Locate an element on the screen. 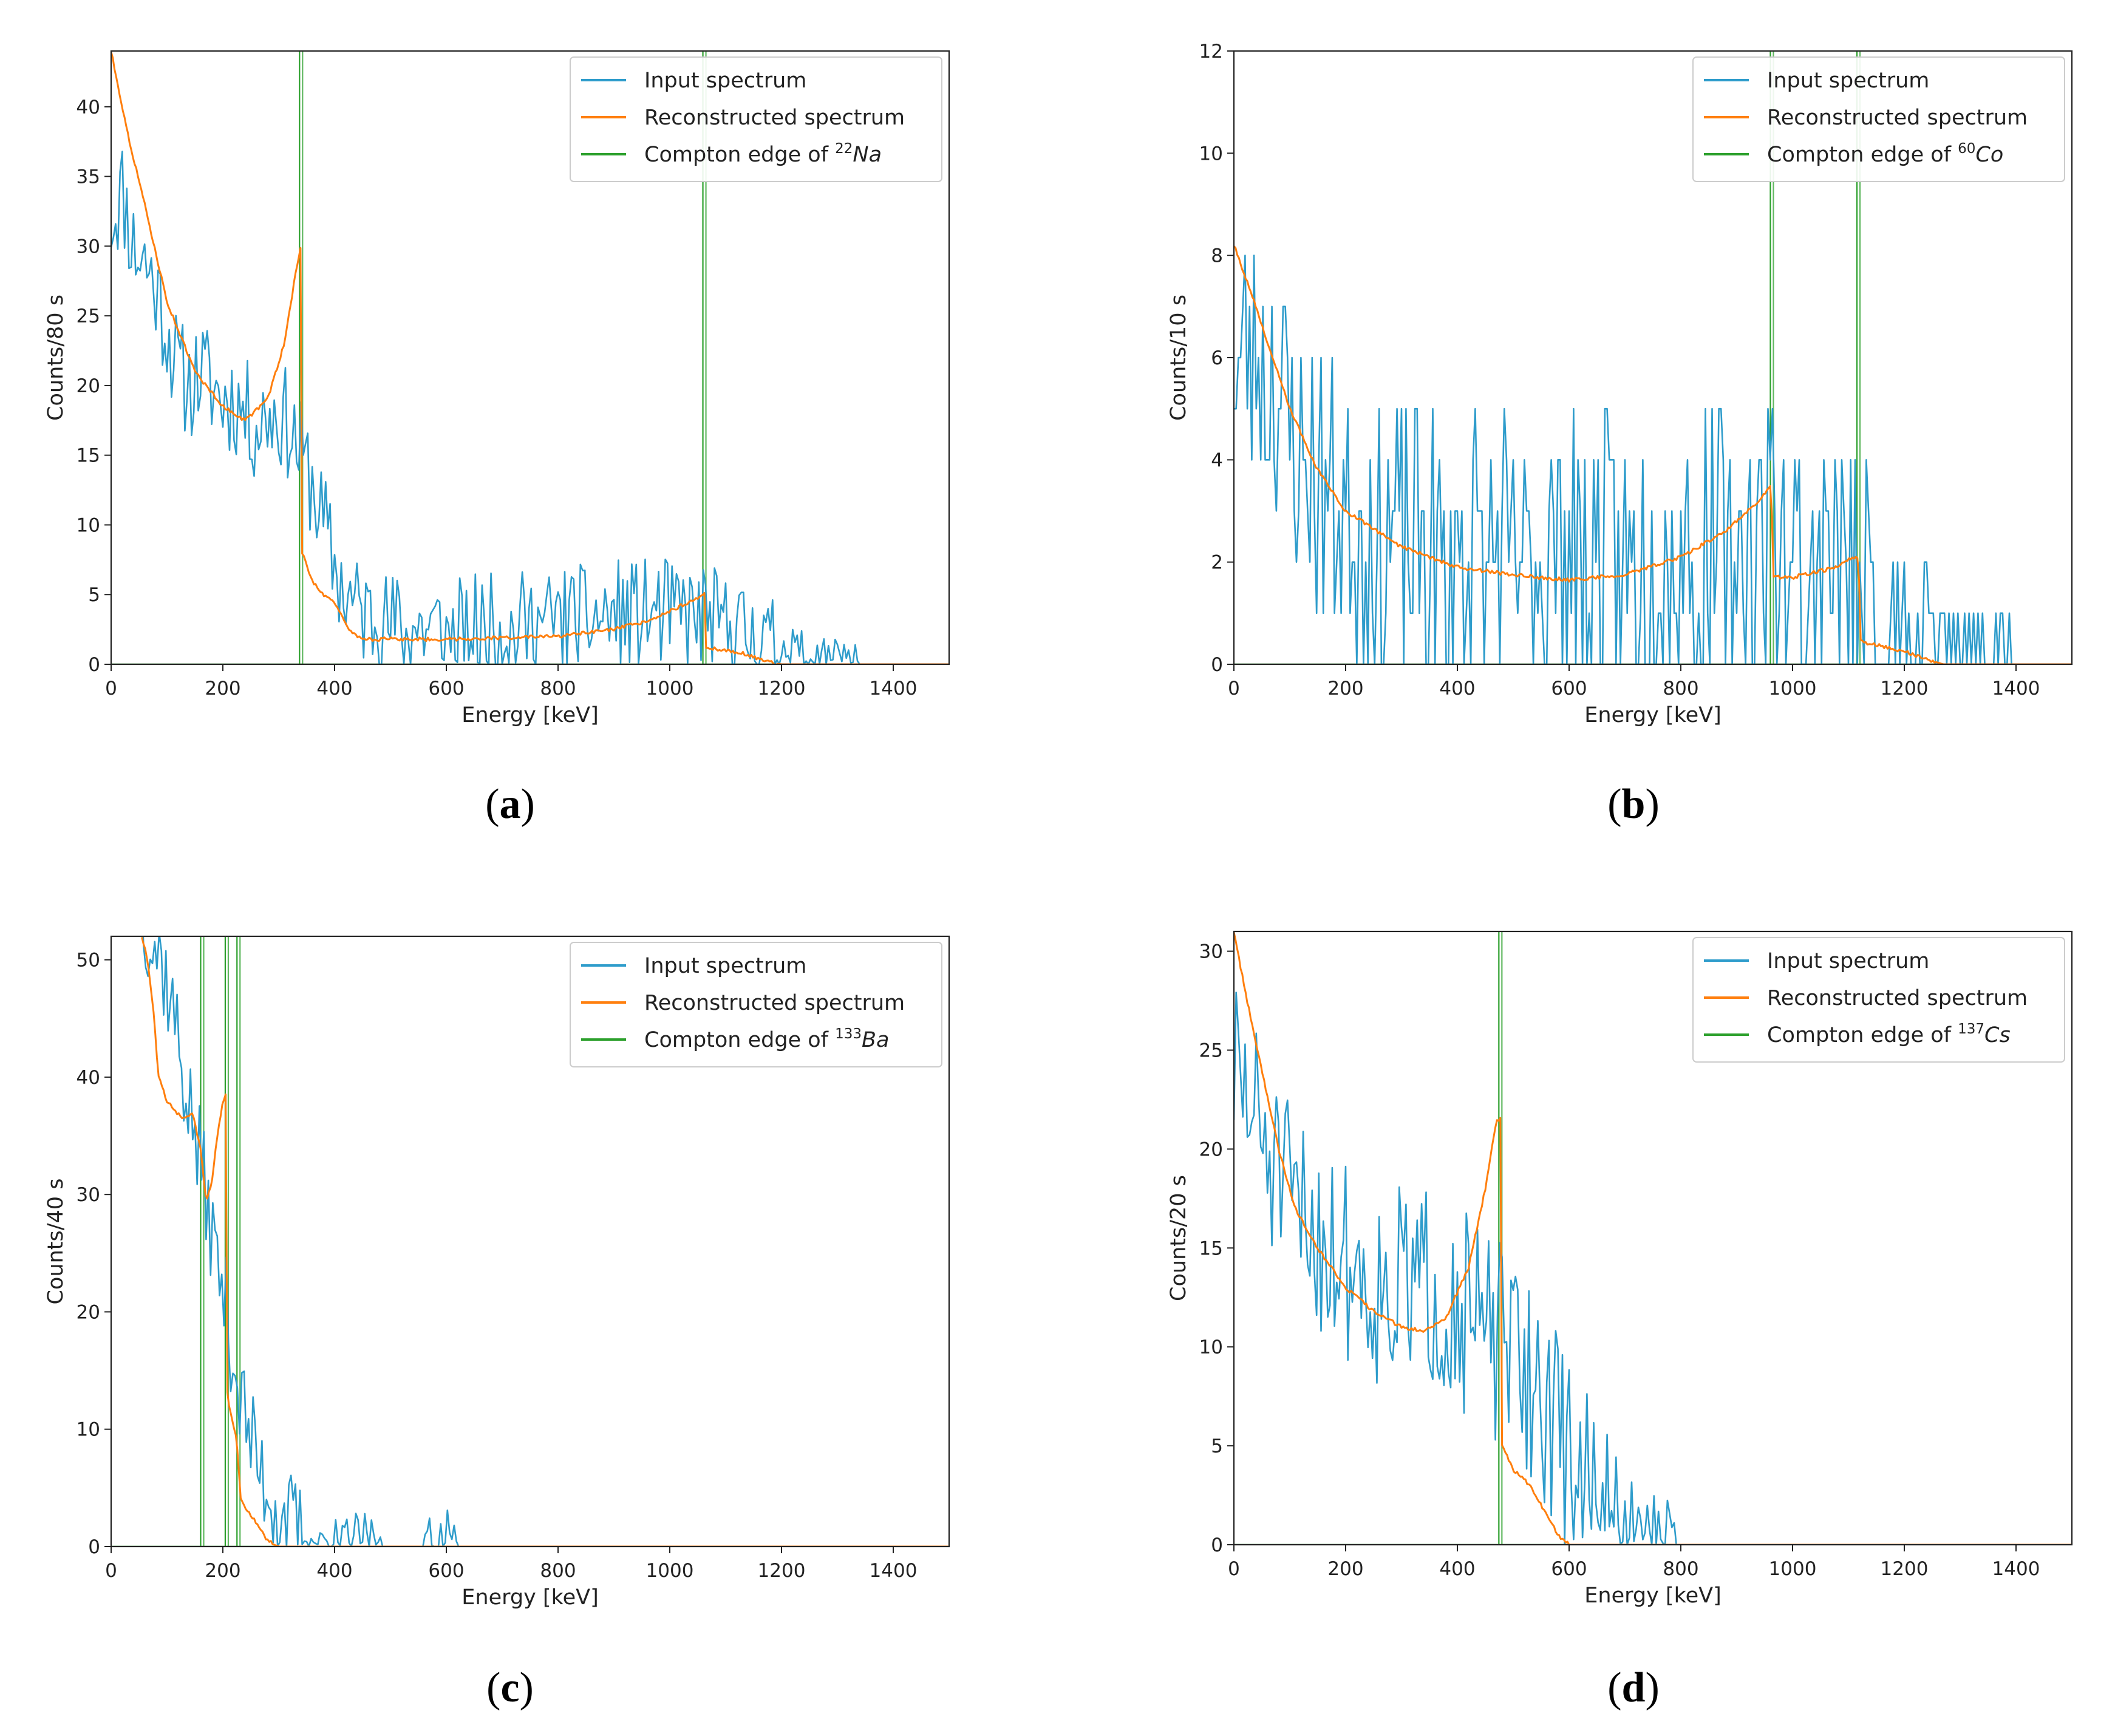  y-axis-label: Counts/20 s is located at coordinates (1178, 1238).